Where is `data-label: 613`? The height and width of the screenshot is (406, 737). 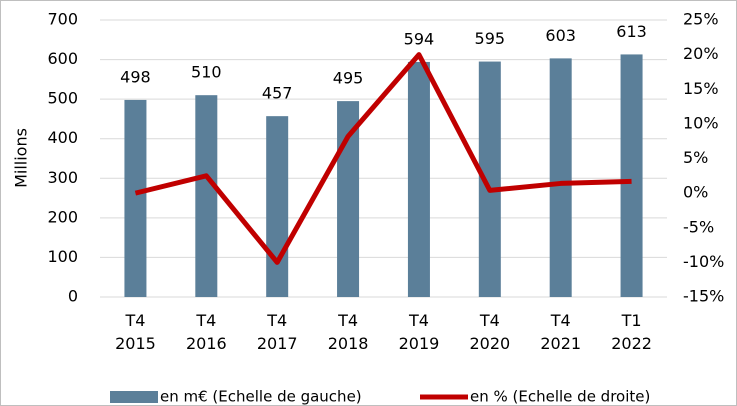 data-label: 613 is located at coordinates (631, 31).